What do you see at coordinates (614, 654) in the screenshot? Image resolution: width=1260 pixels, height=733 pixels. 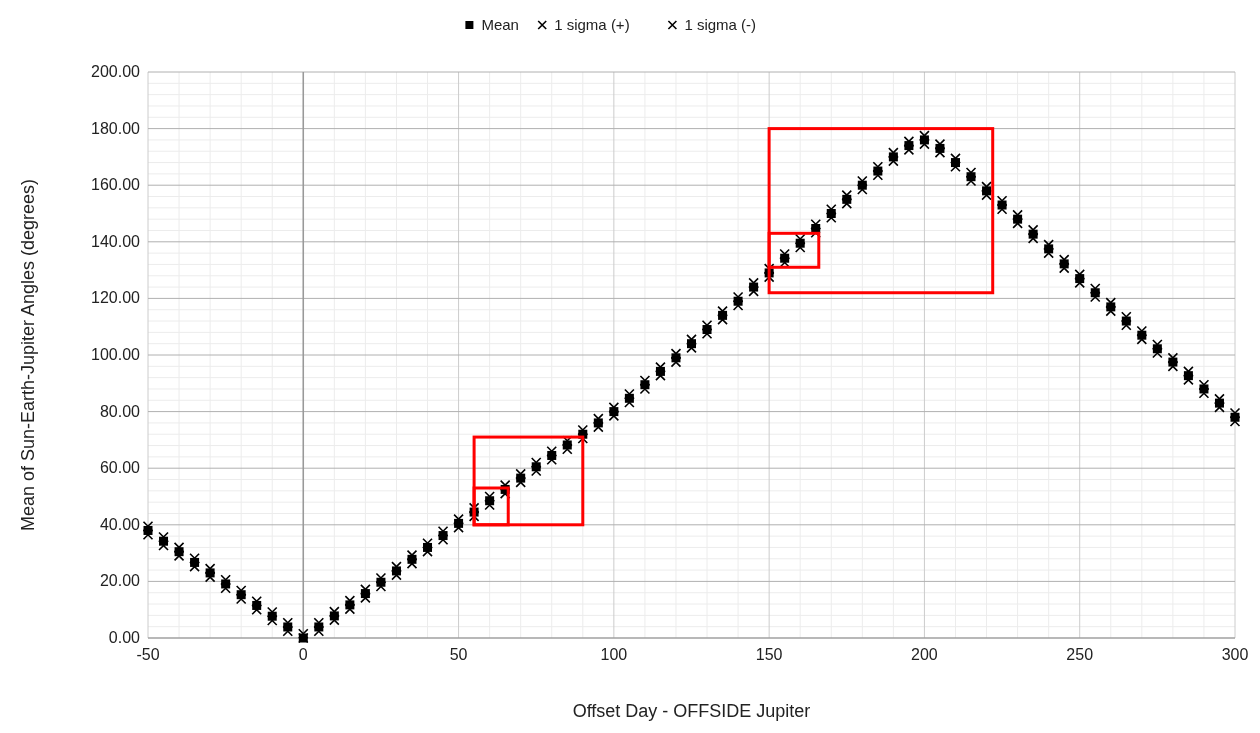 I see `x-tick-label: 100` at bounding box center [614, 654].